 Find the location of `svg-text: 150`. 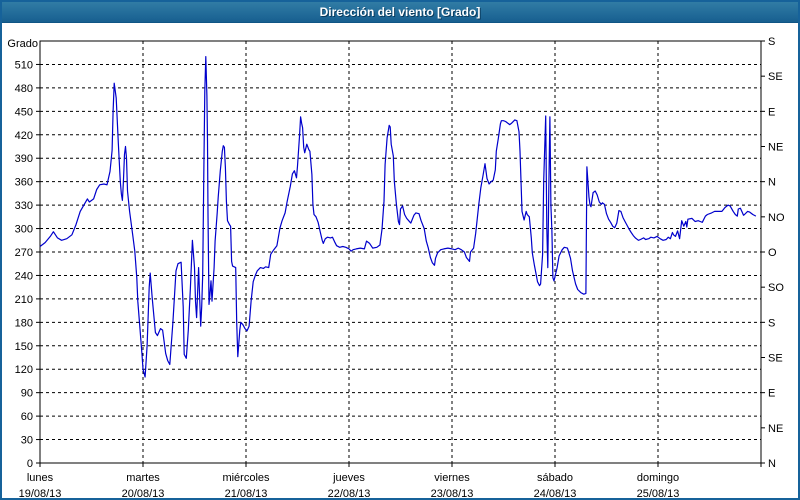

svg-text: 150 is located at coordinates (24, 347).